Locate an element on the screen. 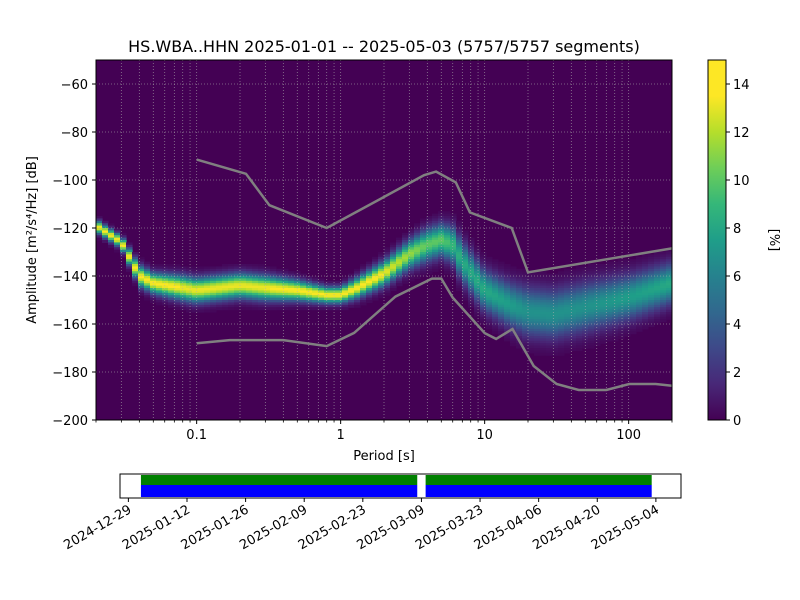 This screenshot has width=800, height=600. y-axis-label: Amplitude [m²/s⁴/Hz] [dB] is located at coordinates (32, 240).